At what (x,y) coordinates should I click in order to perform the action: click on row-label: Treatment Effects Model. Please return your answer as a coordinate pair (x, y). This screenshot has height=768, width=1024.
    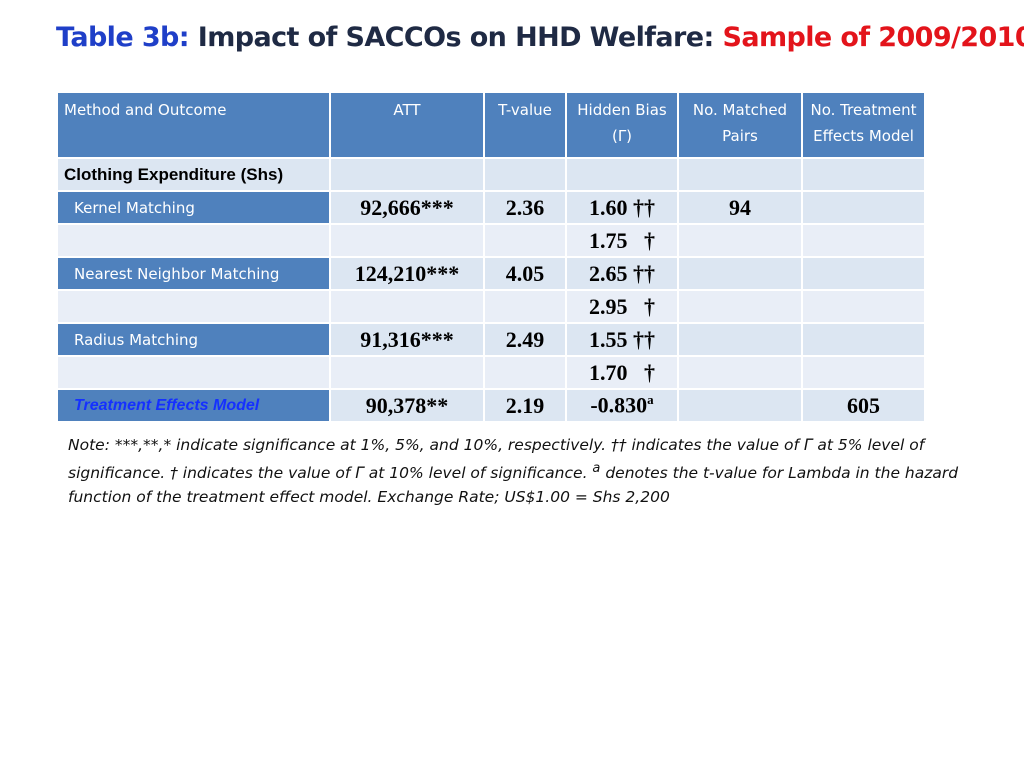
    Looking at the image, I should click on (193, 405).